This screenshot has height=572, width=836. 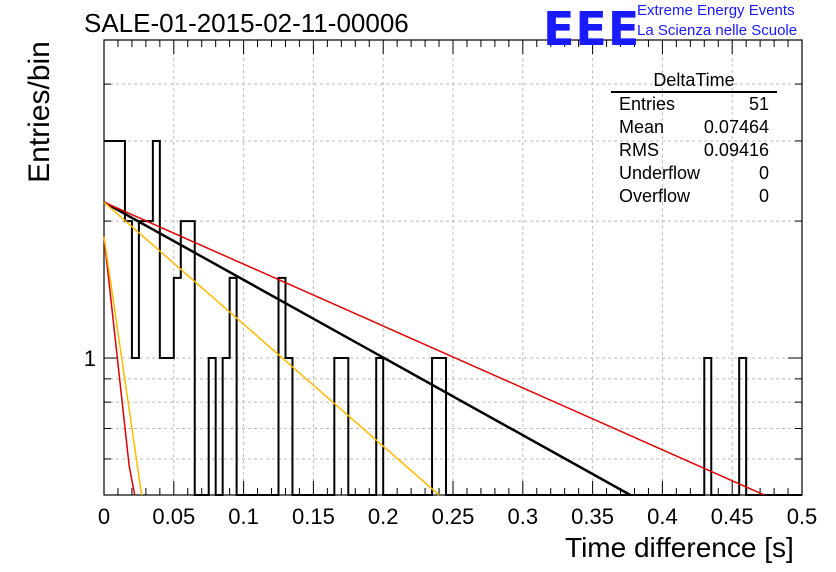 What do you see at coordinates (694, 150) in the screenshot?
I see `stats-row: RMS 0.09416` at bounding box center [694, 150].